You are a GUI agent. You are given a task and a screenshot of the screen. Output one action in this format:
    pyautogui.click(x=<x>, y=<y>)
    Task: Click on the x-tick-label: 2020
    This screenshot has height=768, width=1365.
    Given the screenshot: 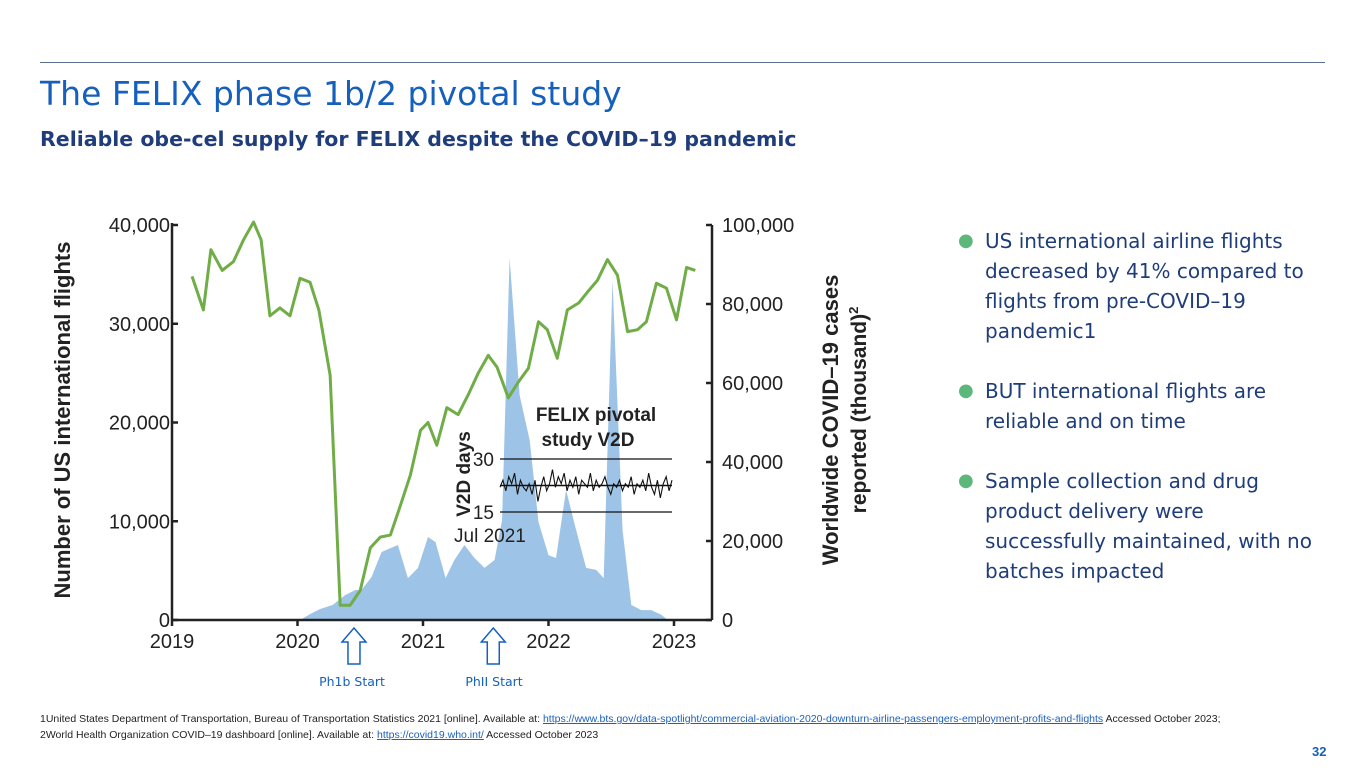 What is the action you would take?
    pyautogui.click(x=297, y=642)
    